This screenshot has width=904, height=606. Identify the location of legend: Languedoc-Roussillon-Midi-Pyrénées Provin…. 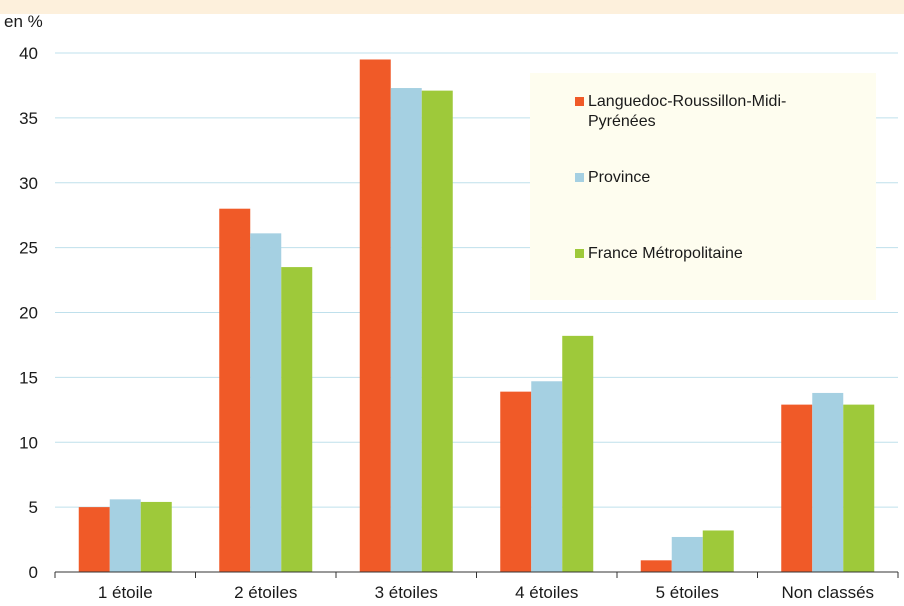
(703, 186).